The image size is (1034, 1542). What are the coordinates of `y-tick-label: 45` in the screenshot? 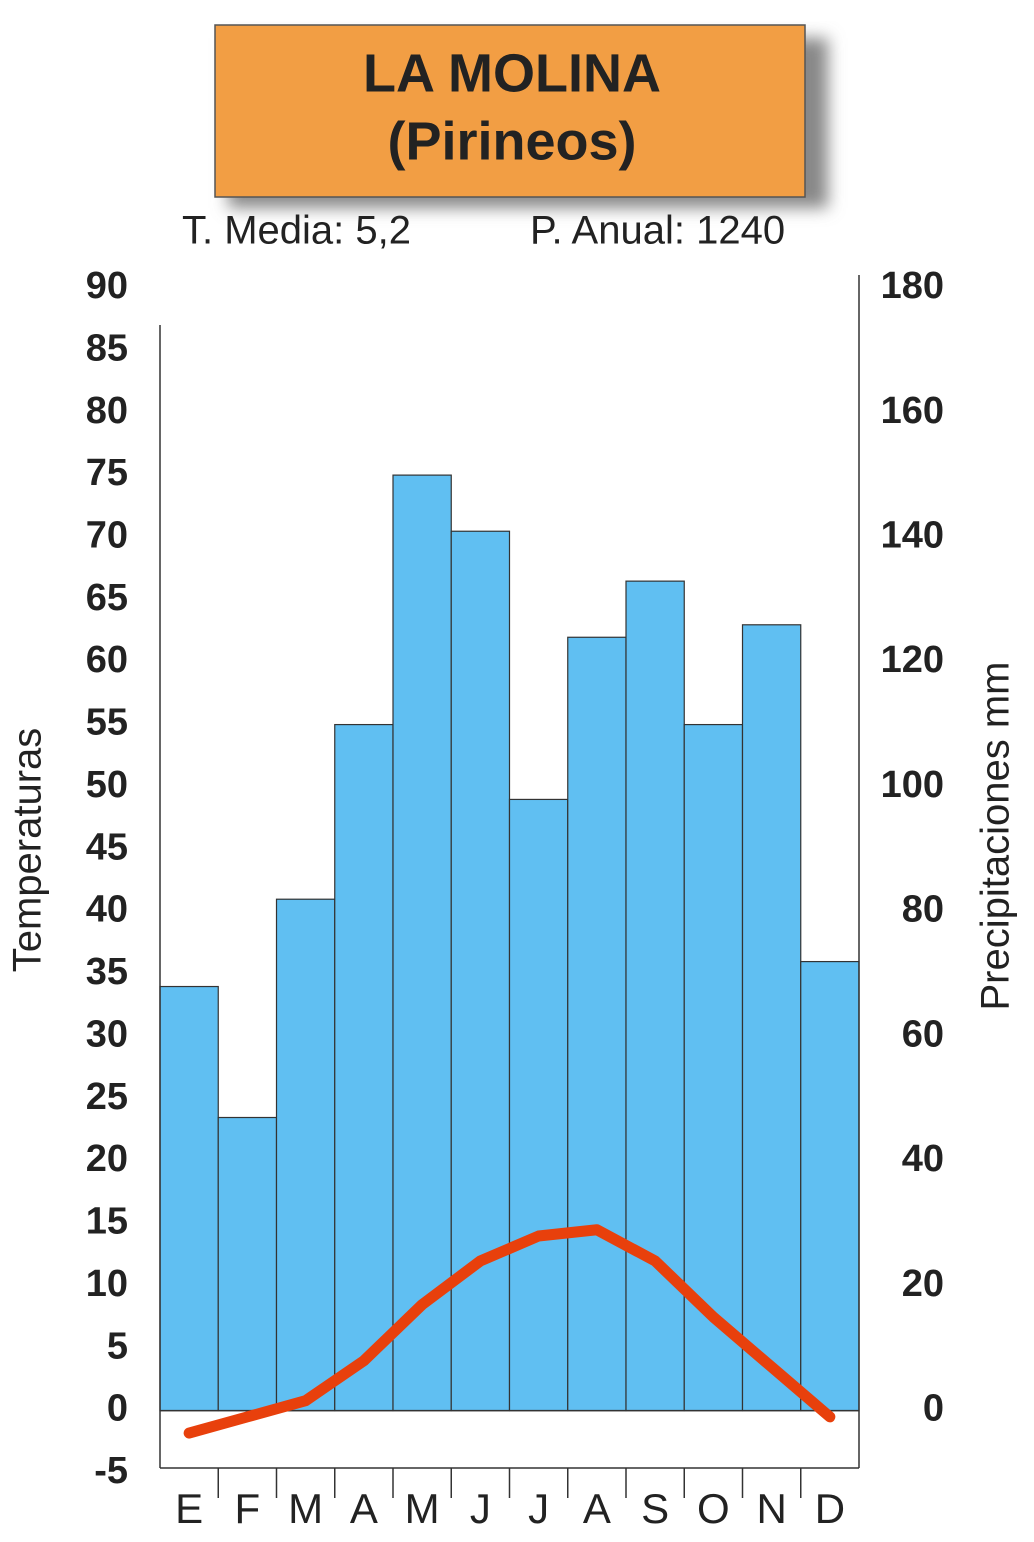 It's located at (107, 847).